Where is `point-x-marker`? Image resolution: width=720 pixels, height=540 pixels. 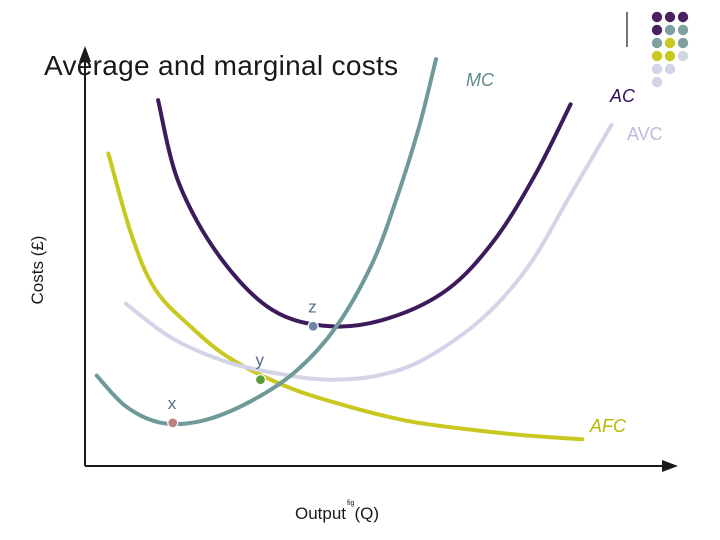 point-x-marker is located at coordinates (173, 423).